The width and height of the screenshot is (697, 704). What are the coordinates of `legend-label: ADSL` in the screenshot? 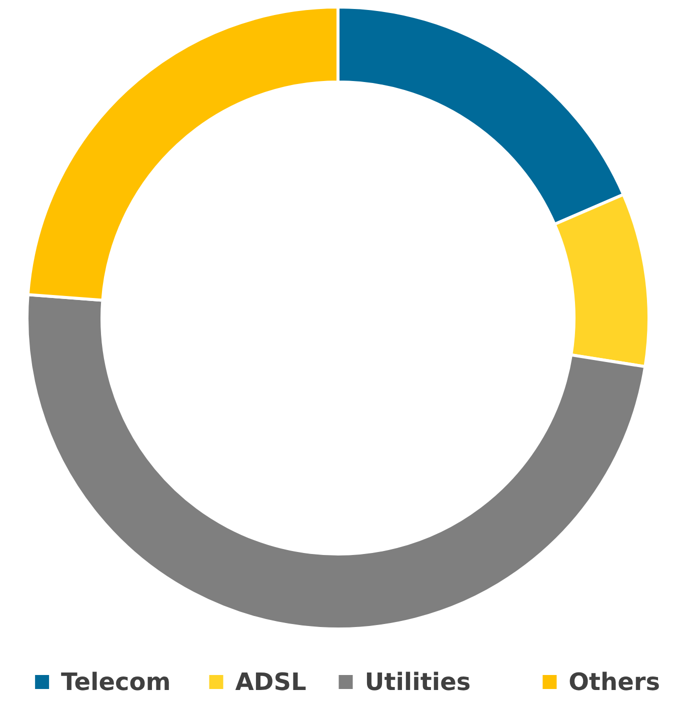 It's located at (270, 682).